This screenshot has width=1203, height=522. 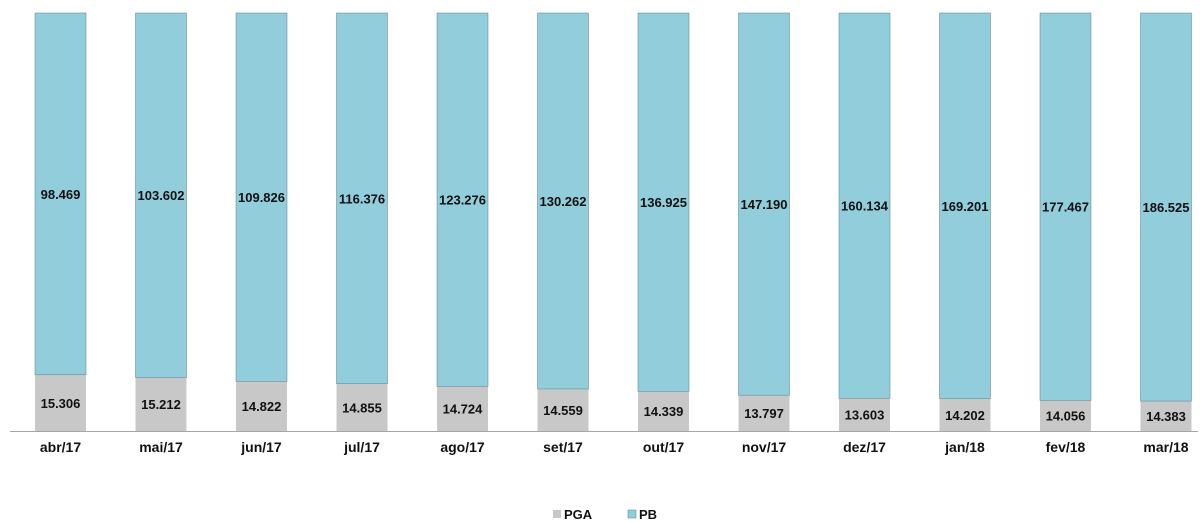 What do you see at coordinates (557, 514) in the screenshot?
I see `legend-swatch-pga` at bounding box center [557, 514].